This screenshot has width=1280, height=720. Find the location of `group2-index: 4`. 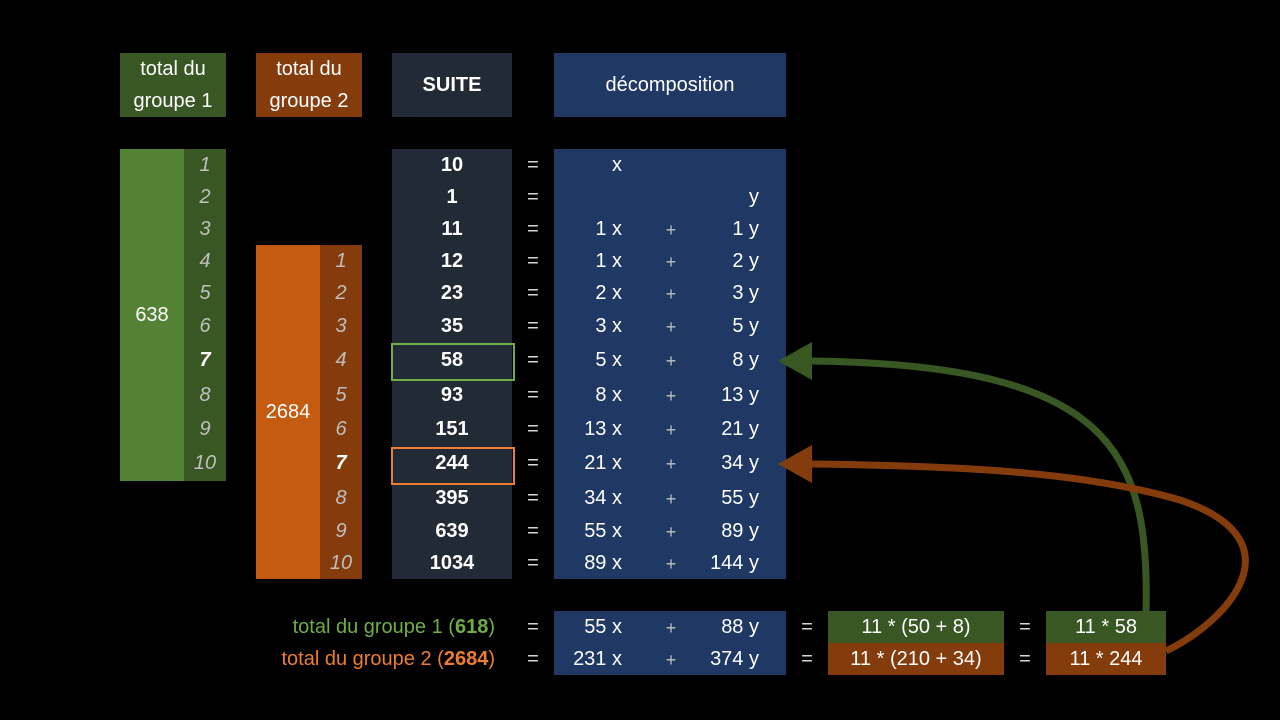

group2-index: 4 is located at coordinates (341, 360).